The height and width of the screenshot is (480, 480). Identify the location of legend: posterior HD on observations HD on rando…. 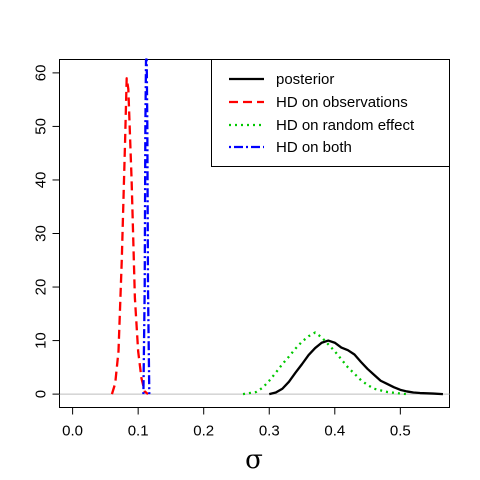
(330, 113).